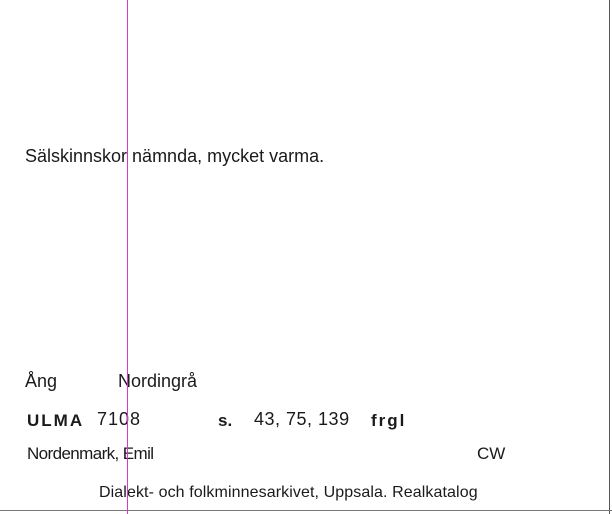 This screenshot has width=612, height=514. What do you see at coordinates (389, 420) in the screenshot?
I see `category-code: frgl` at bounding box center [389, 420].